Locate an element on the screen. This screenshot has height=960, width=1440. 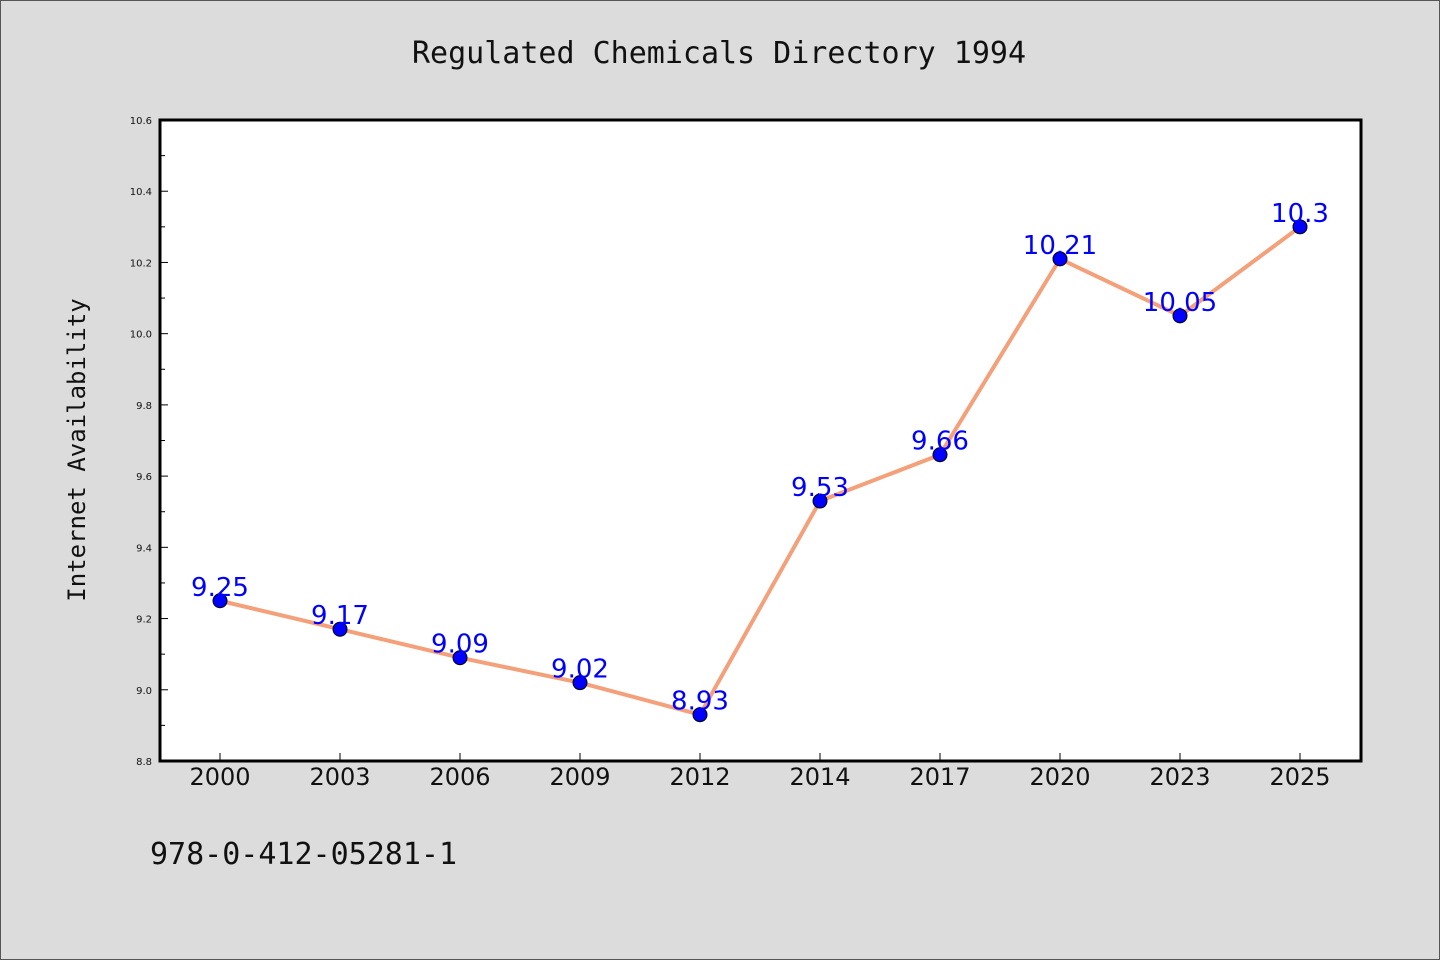
data-label: 9.09 is located at coordinates (460, 645).